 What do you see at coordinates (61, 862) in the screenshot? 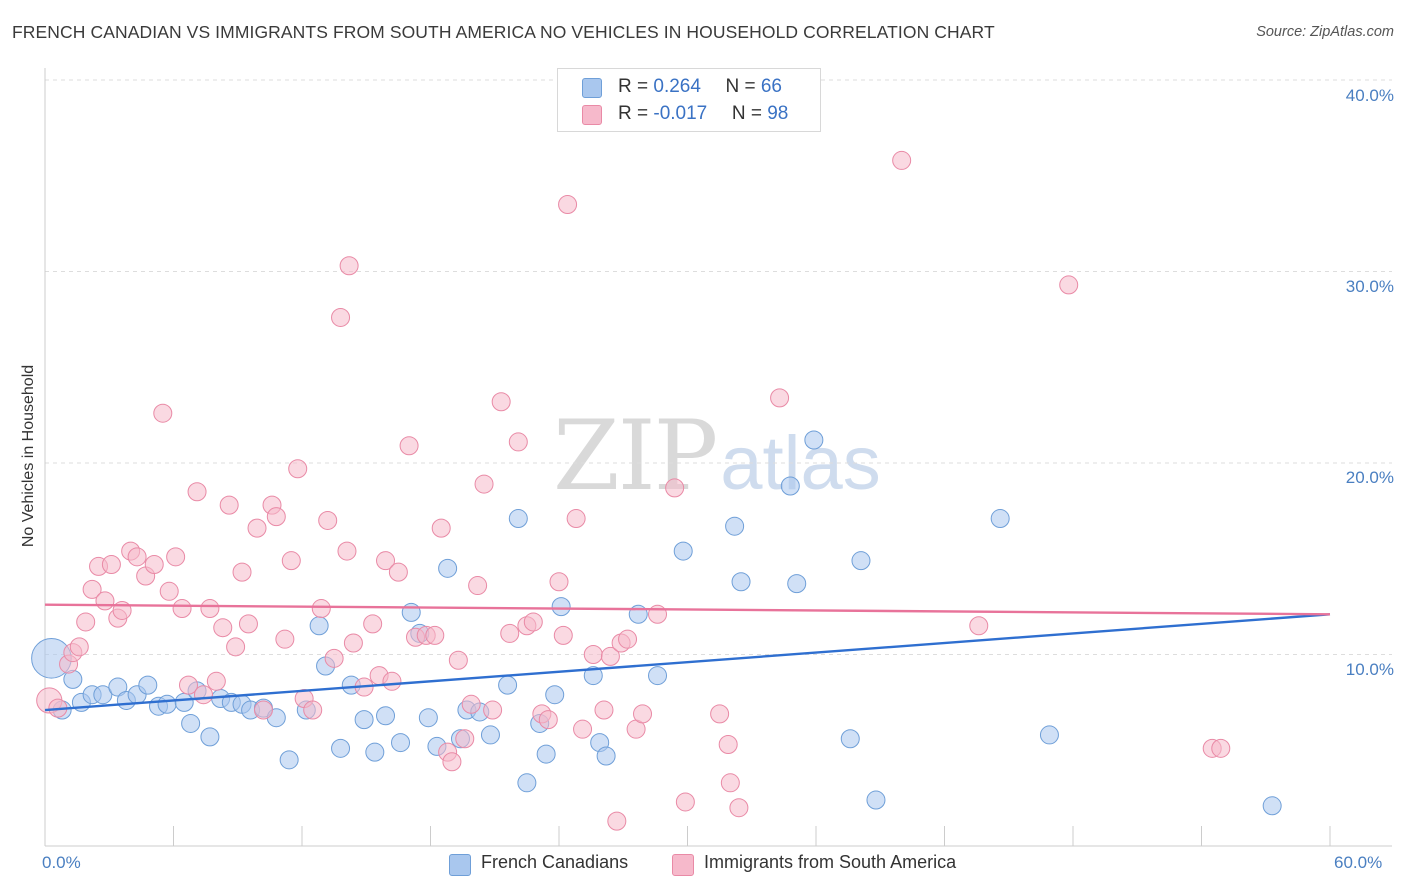
I see `x-tick-label-min: 0.0%` at bounding box center [61, 862].